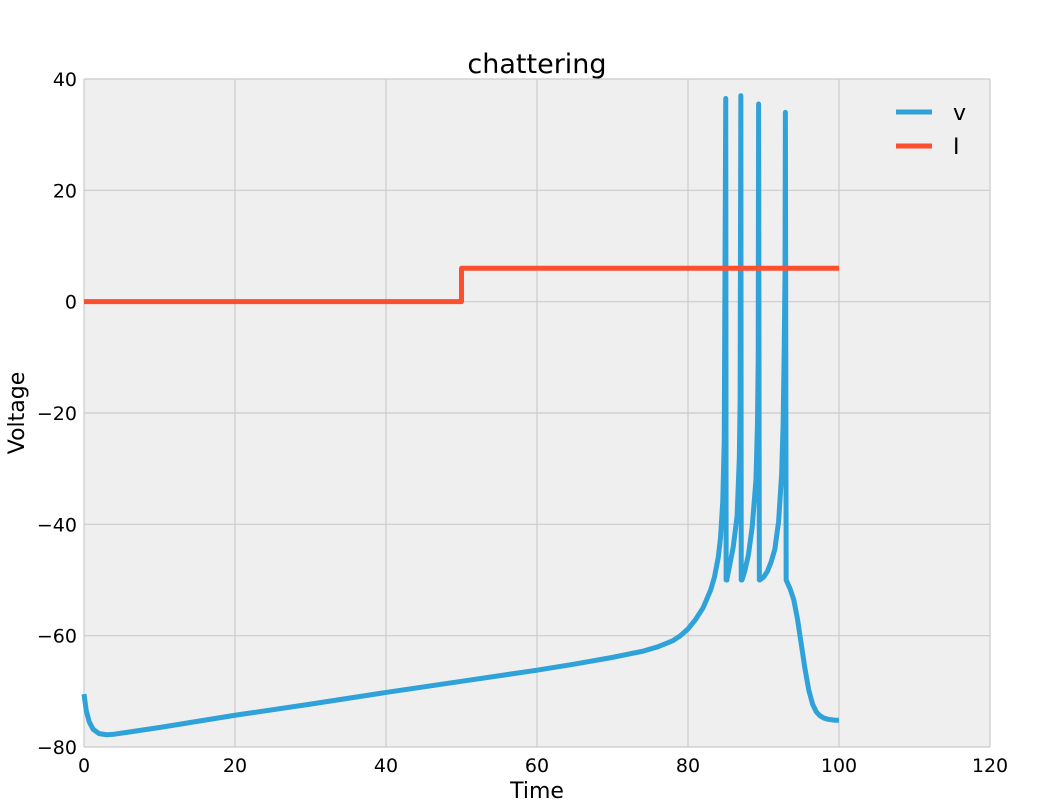 The width and height of the screenshot is (1041, 805). I want to click on series-I-line, so click(461, 285).